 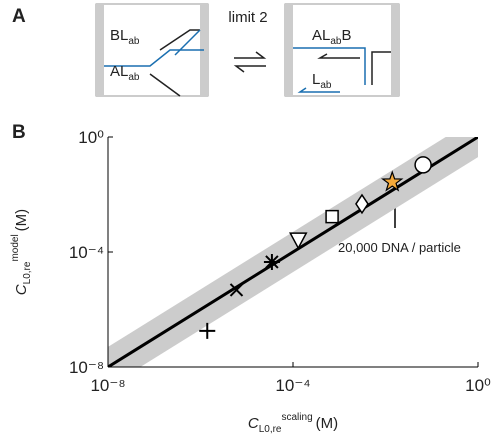 I want to click on equilibrium-arrows, so click(x=250, y=62).